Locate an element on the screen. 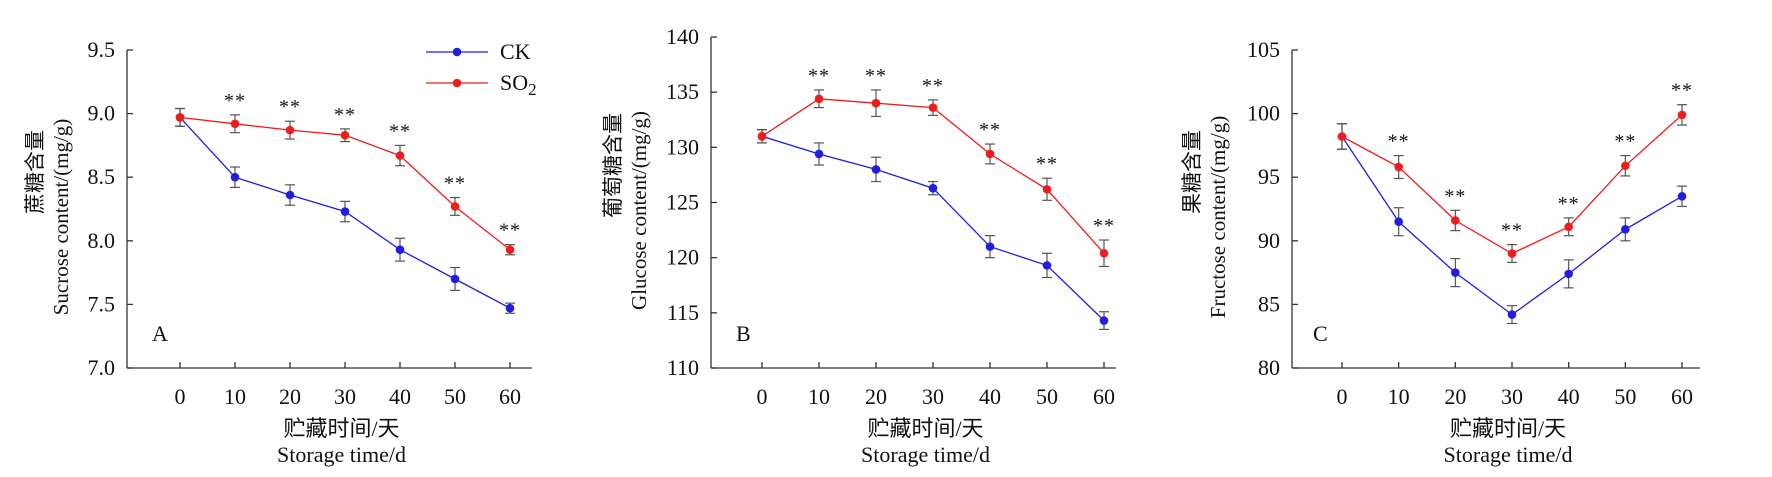 This screenshot has height=477, width=1772. y-tick-label: 8.0 is located at coordinates (102, 240).